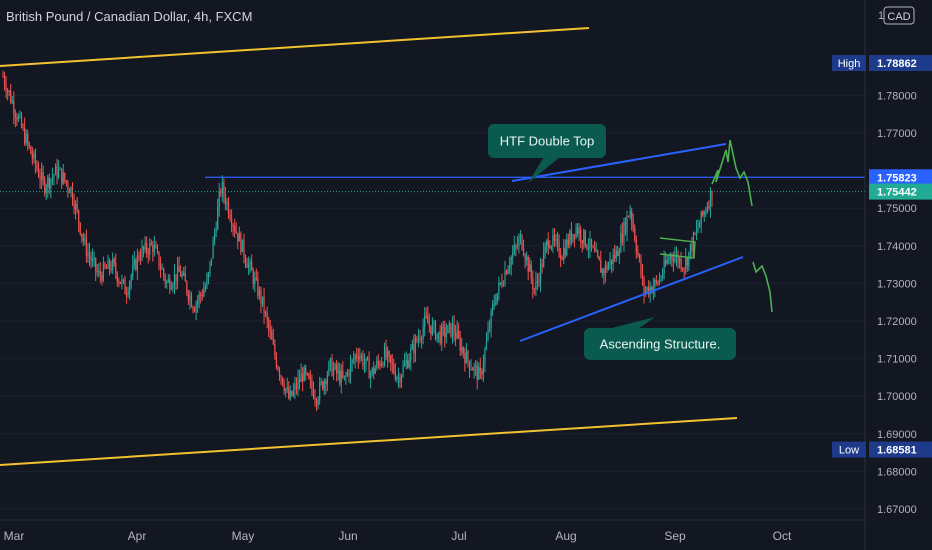 Image resolution: width=932 pixels, height=550 pixels. Describe the element at coordinates (369, 441) in the screenshot. I see `lower-channel-line` at that location.